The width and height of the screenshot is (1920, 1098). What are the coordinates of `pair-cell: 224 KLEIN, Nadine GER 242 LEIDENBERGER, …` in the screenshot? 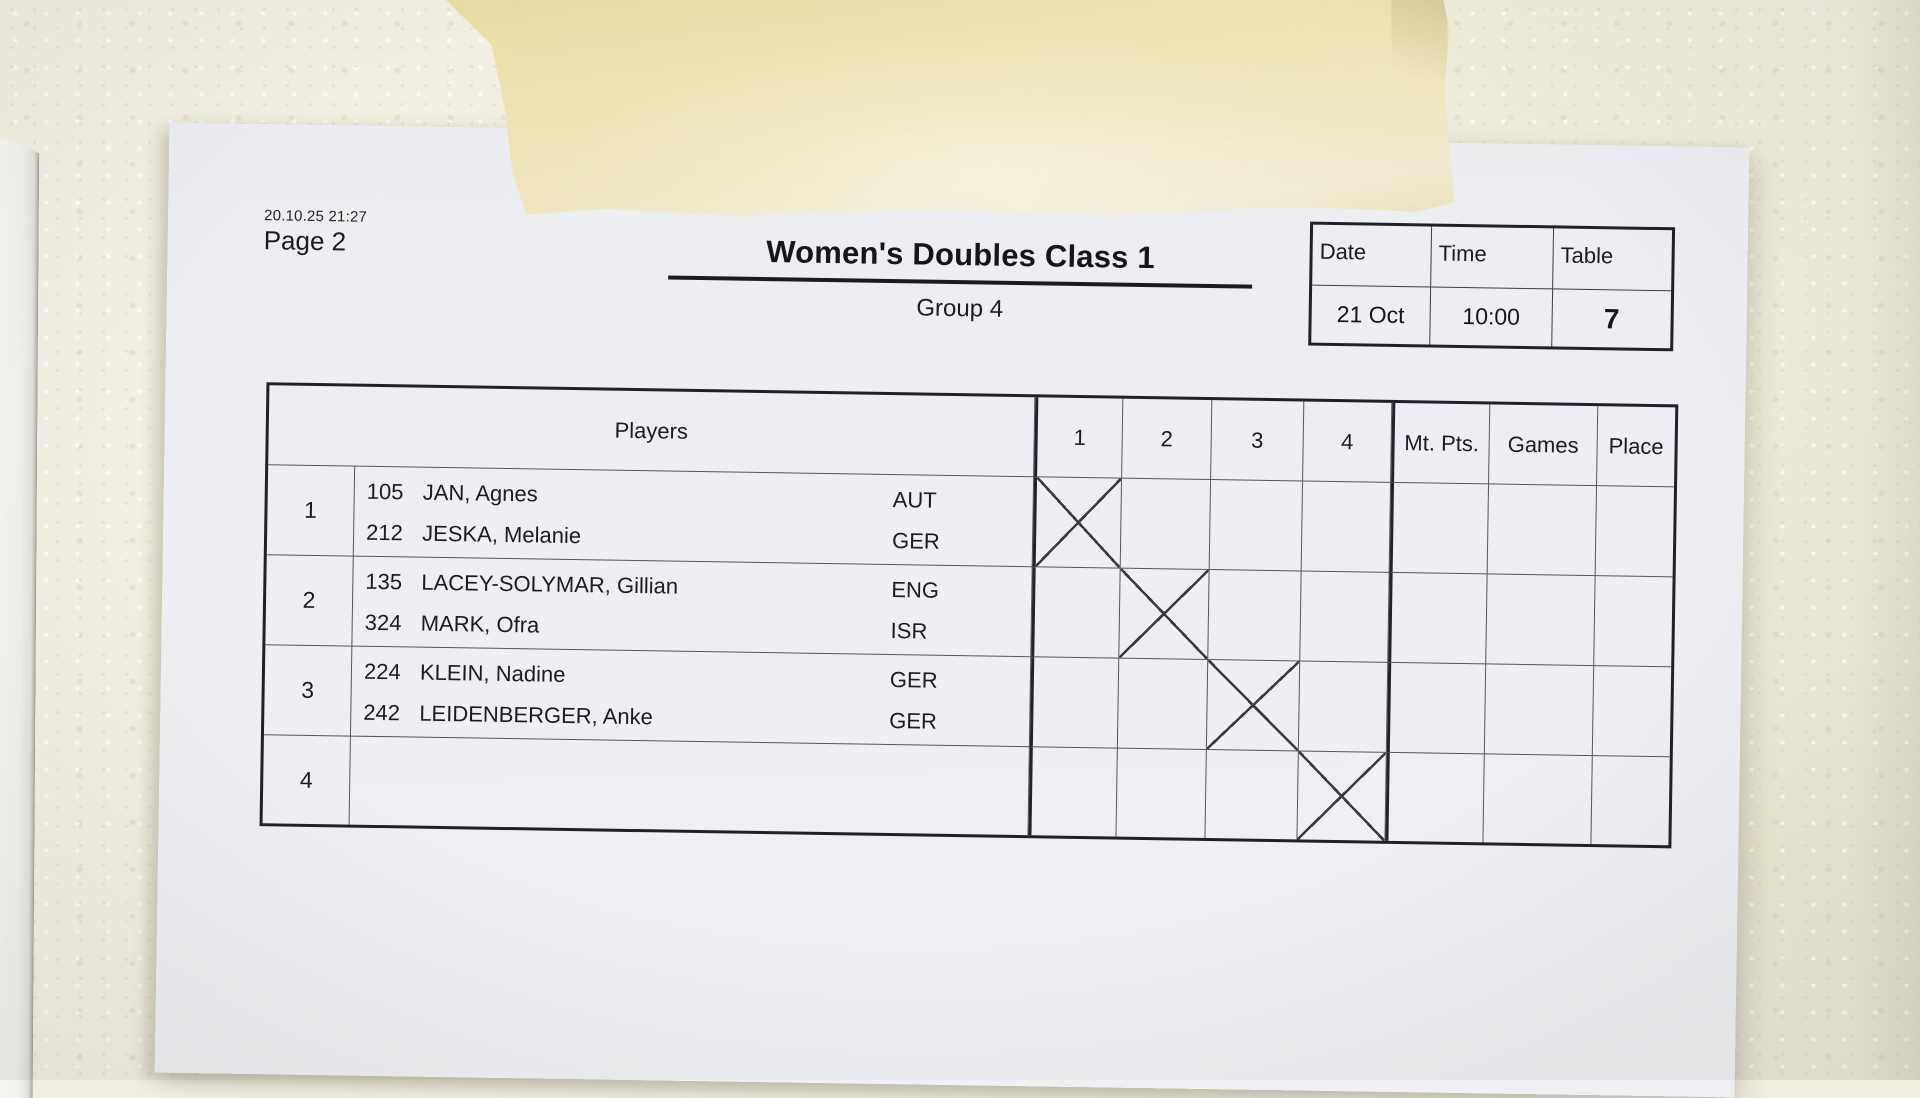 It's located at (691, 697).